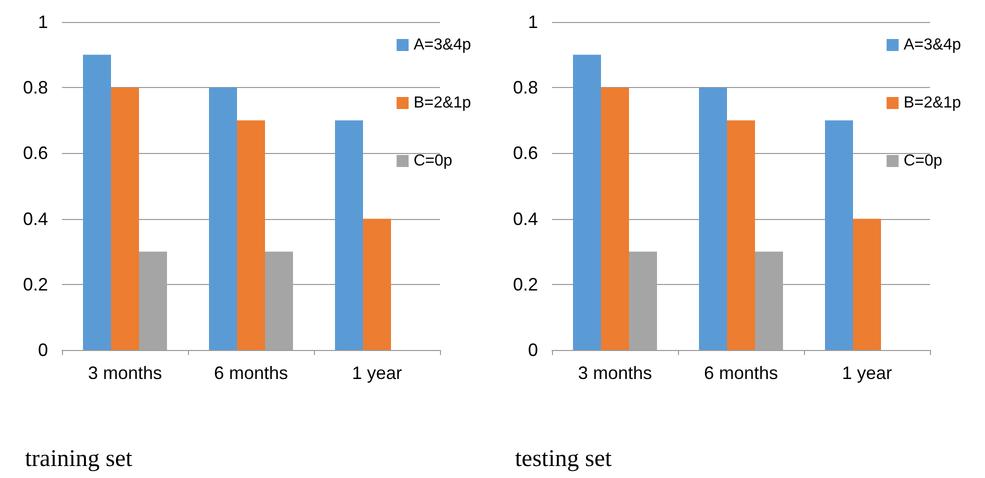 This screenshot has height=478, width=985. Describe the element at coordinates (79, 459) in the screenshot. I see `text: training set` at that location.